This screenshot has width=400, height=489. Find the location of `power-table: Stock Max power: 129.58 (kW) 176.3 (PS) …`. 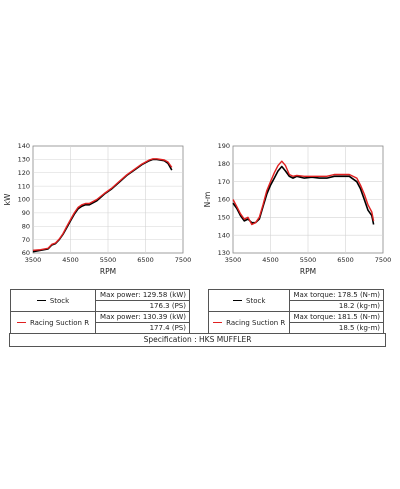

power-table: Stock Max power: 129.58 (kW) 176.3 (PS) … is located at coordinates (100, 311).